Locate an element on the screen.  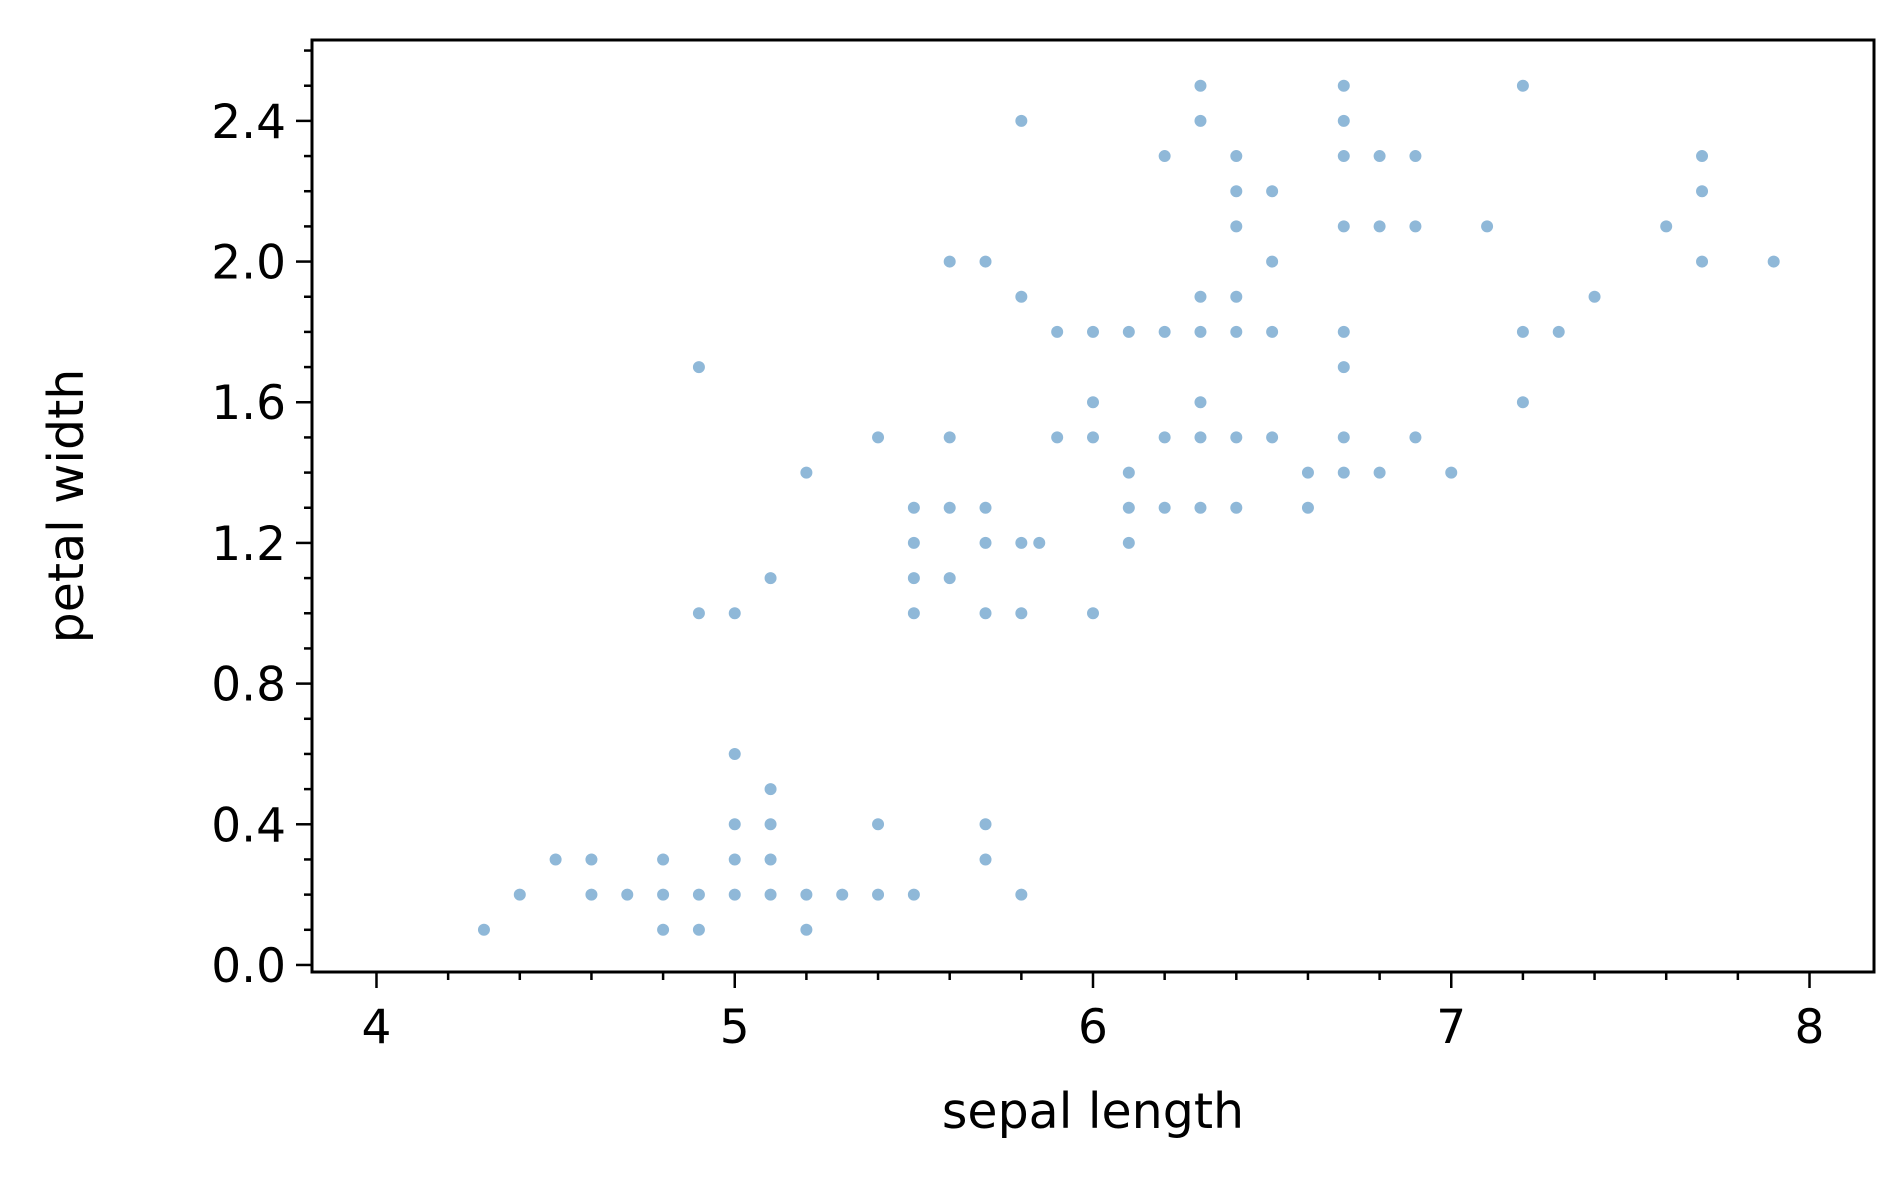
x-tick-label: 6 is located at coordinates (1093, 1027).